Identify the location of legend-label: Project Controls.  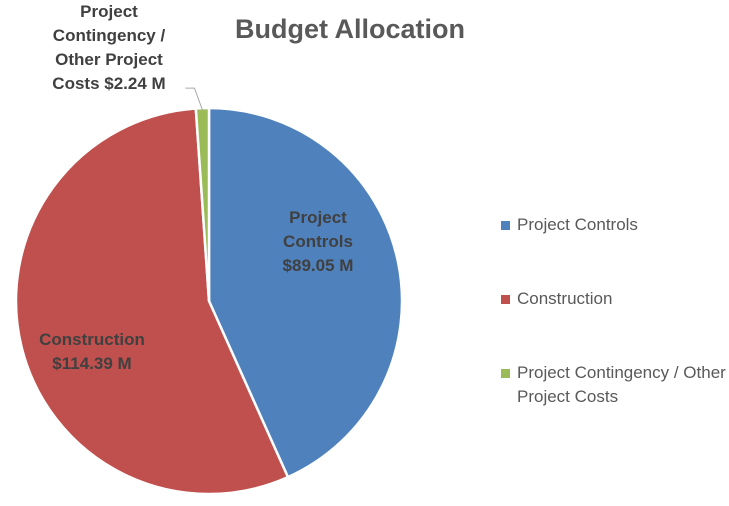
(577, 224).